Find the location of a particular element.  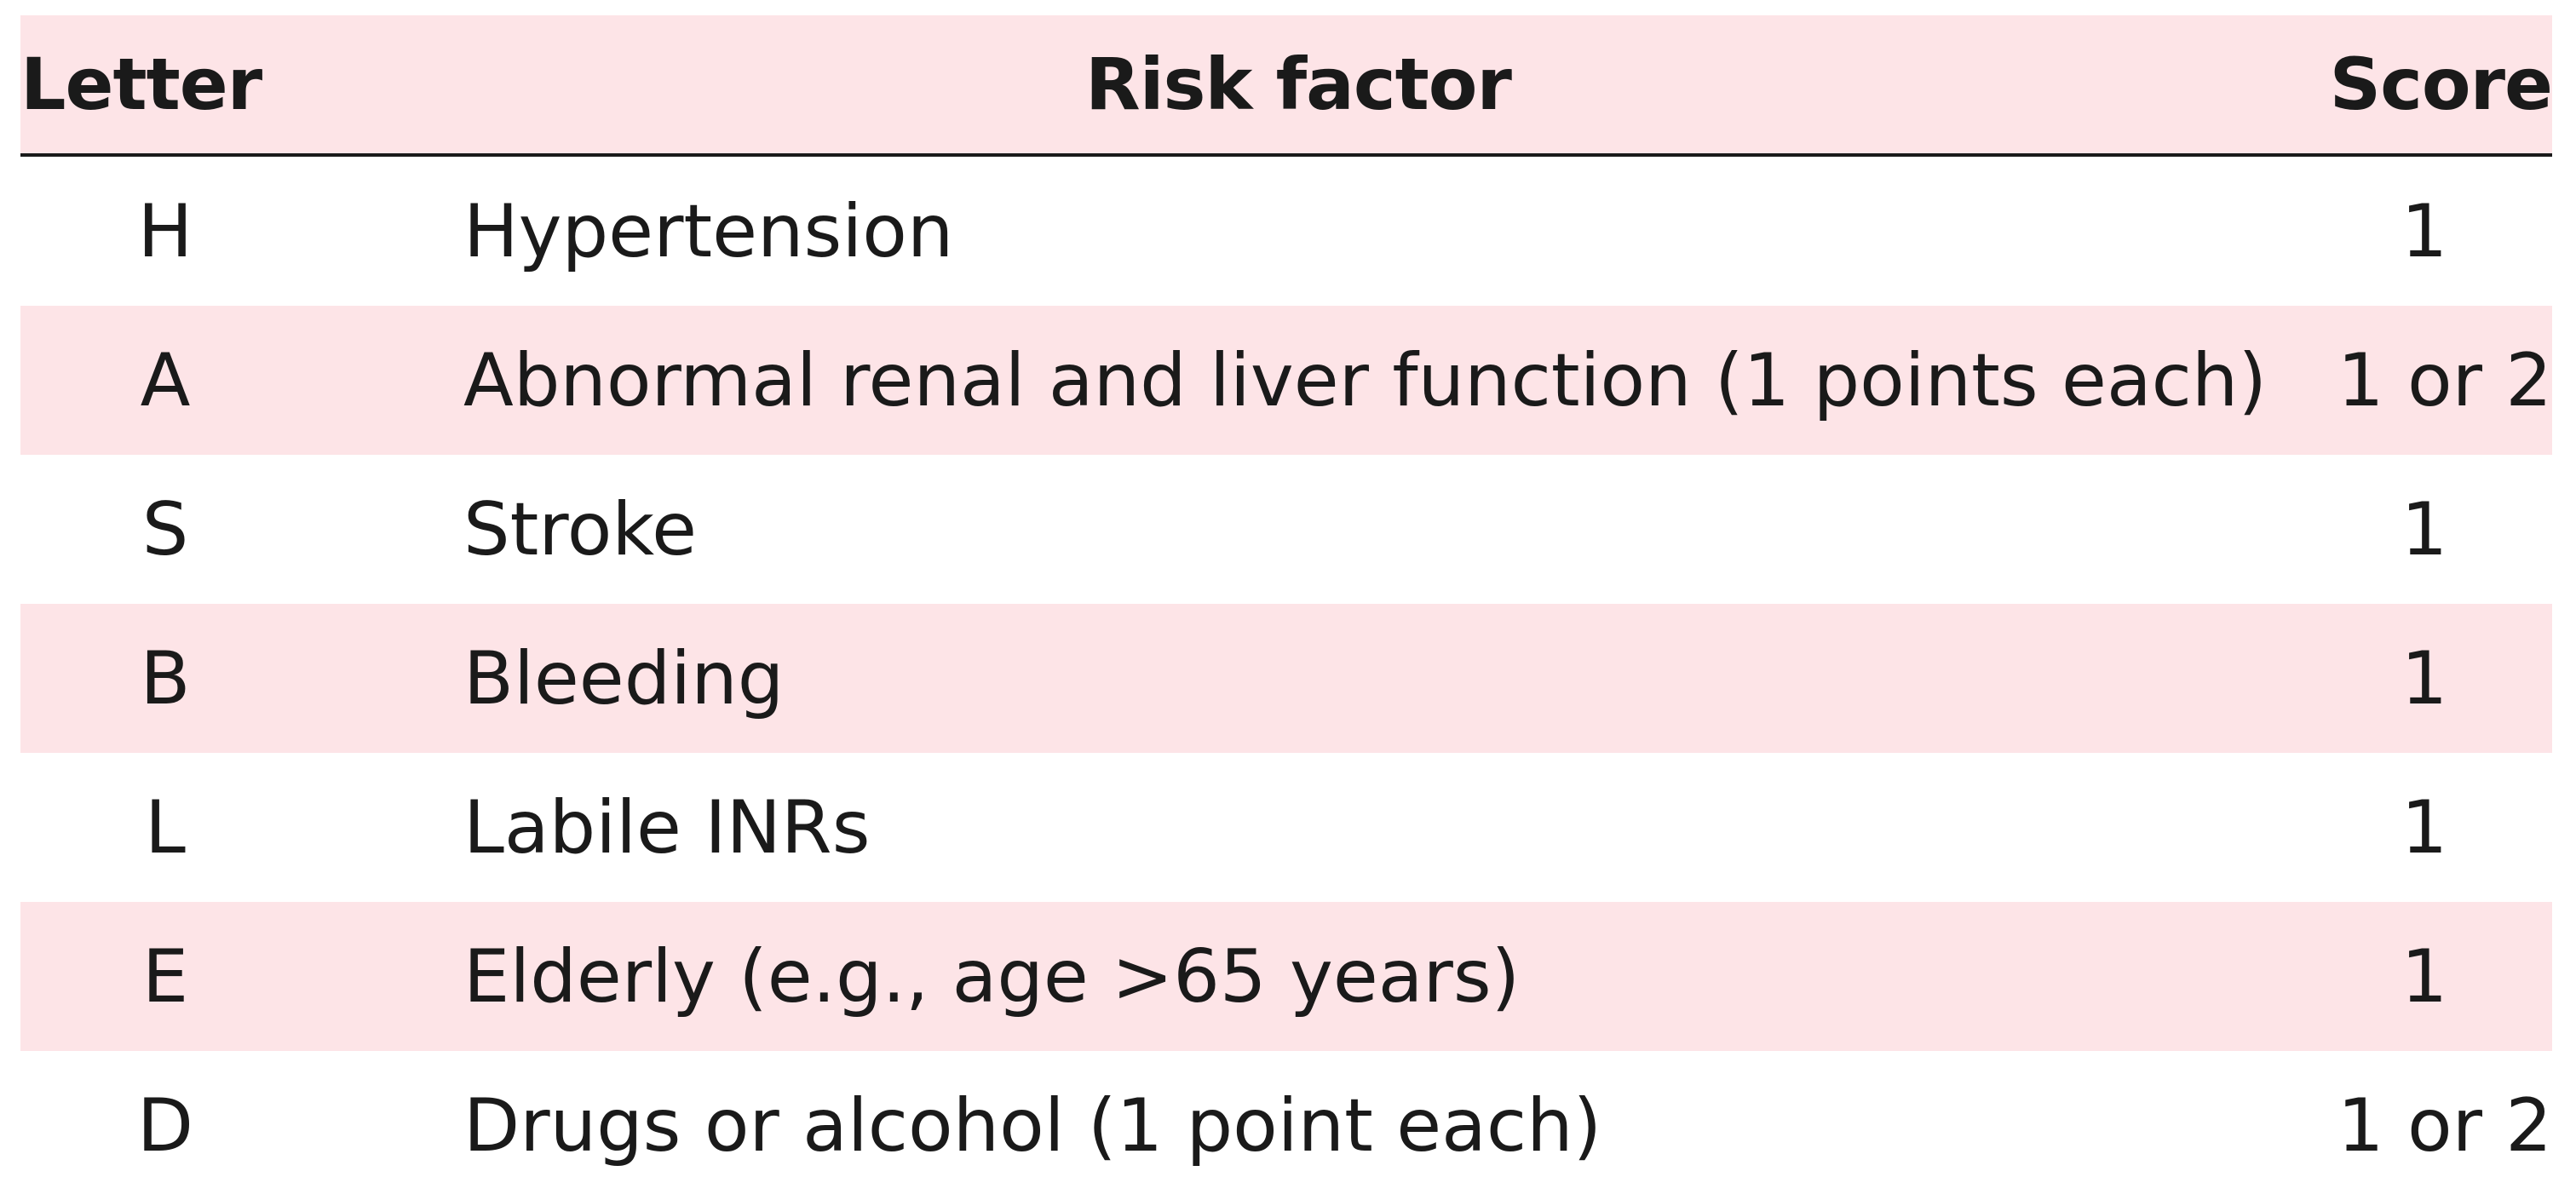

table-row: B Bleeding 1 is located at coordinates (1286, 678).